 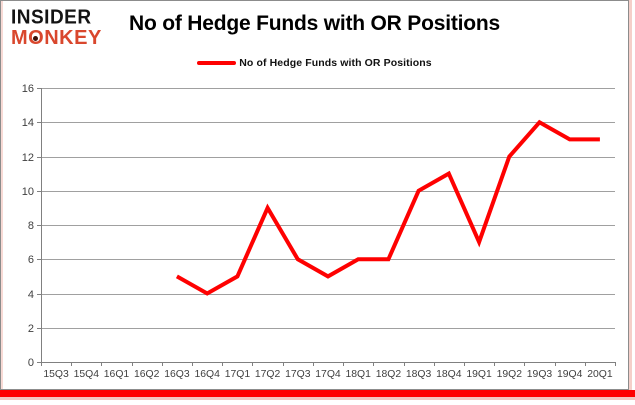 What do you see at coordinates (177, 374) in the screenshot?
I see `x-axis-tick-label: 16Q3` at bounding box center [177, 374].